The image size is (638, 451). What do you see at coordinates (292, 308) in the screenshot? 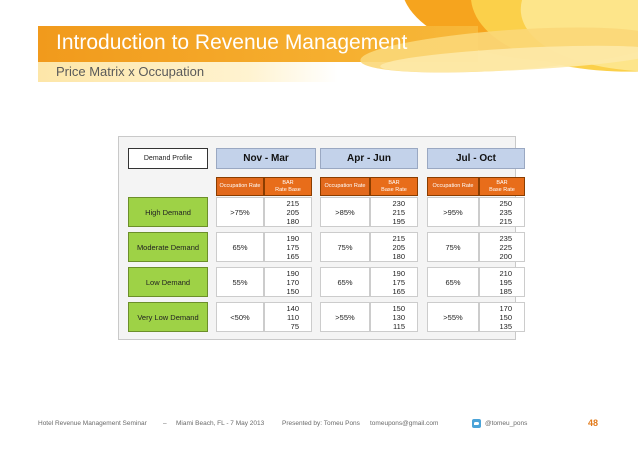
I see `rate-value: 140` at bounding box center [292, 308].